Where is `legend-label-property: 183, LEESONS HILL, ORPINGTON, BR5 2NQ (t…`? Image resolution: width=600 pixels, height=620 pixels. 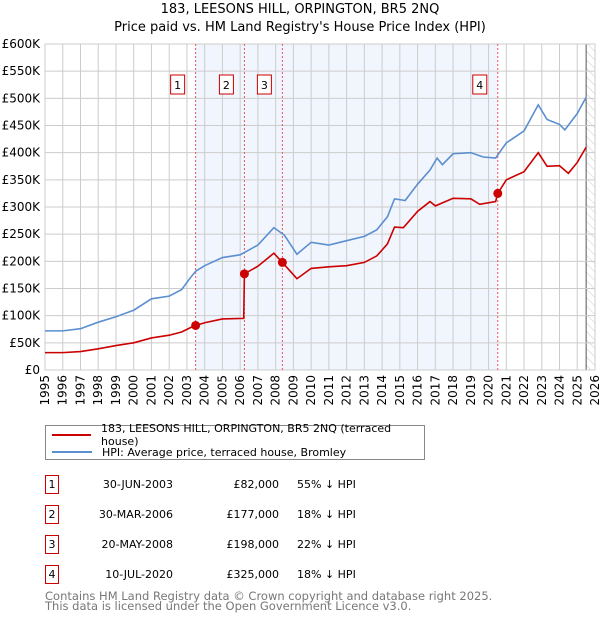
legend-label-property: 183, LEESONS HILL, ORPINGTON, BR5 2NQ (t… is located at coordinates (246, 435).